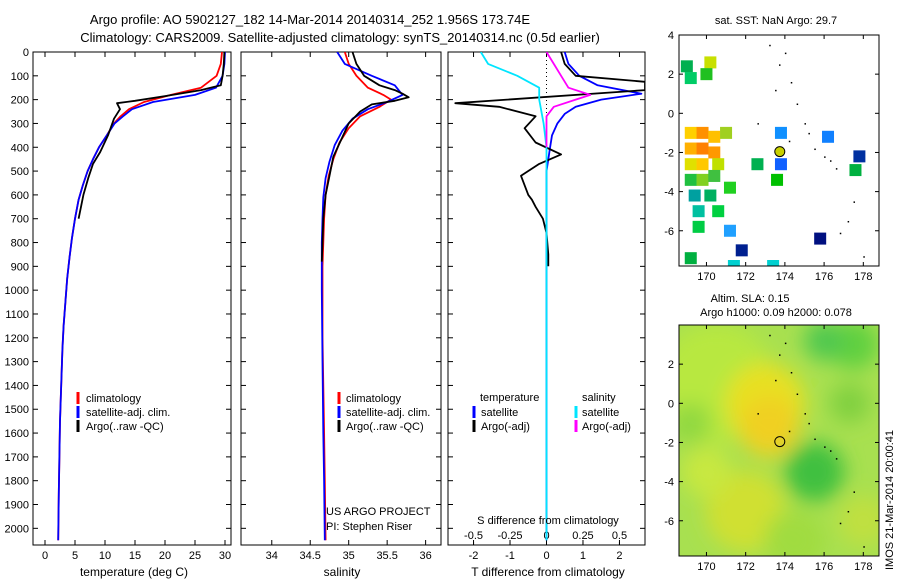 The width and height of the screenshot is (900, 580). I want to click on x-tick-label: 178, so click(863, 567).